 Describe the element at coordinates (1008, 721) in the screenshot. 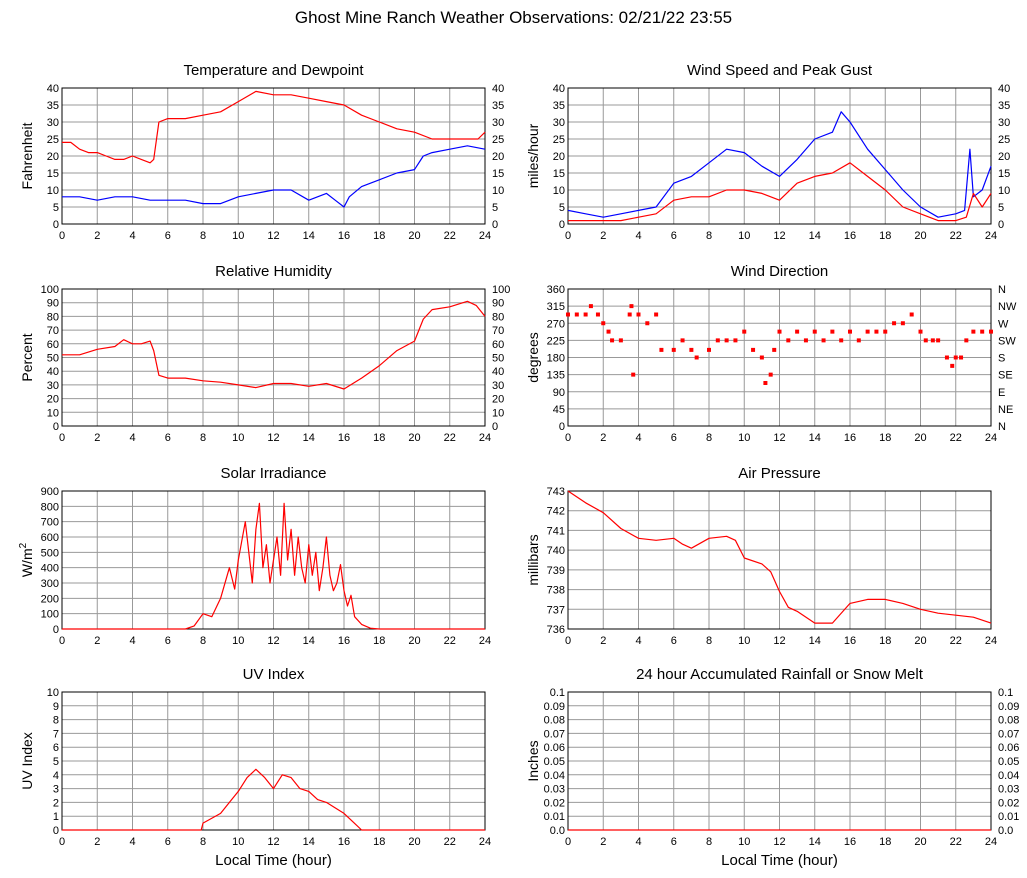

I see `y-tick-label-right: 0.08` at that location.